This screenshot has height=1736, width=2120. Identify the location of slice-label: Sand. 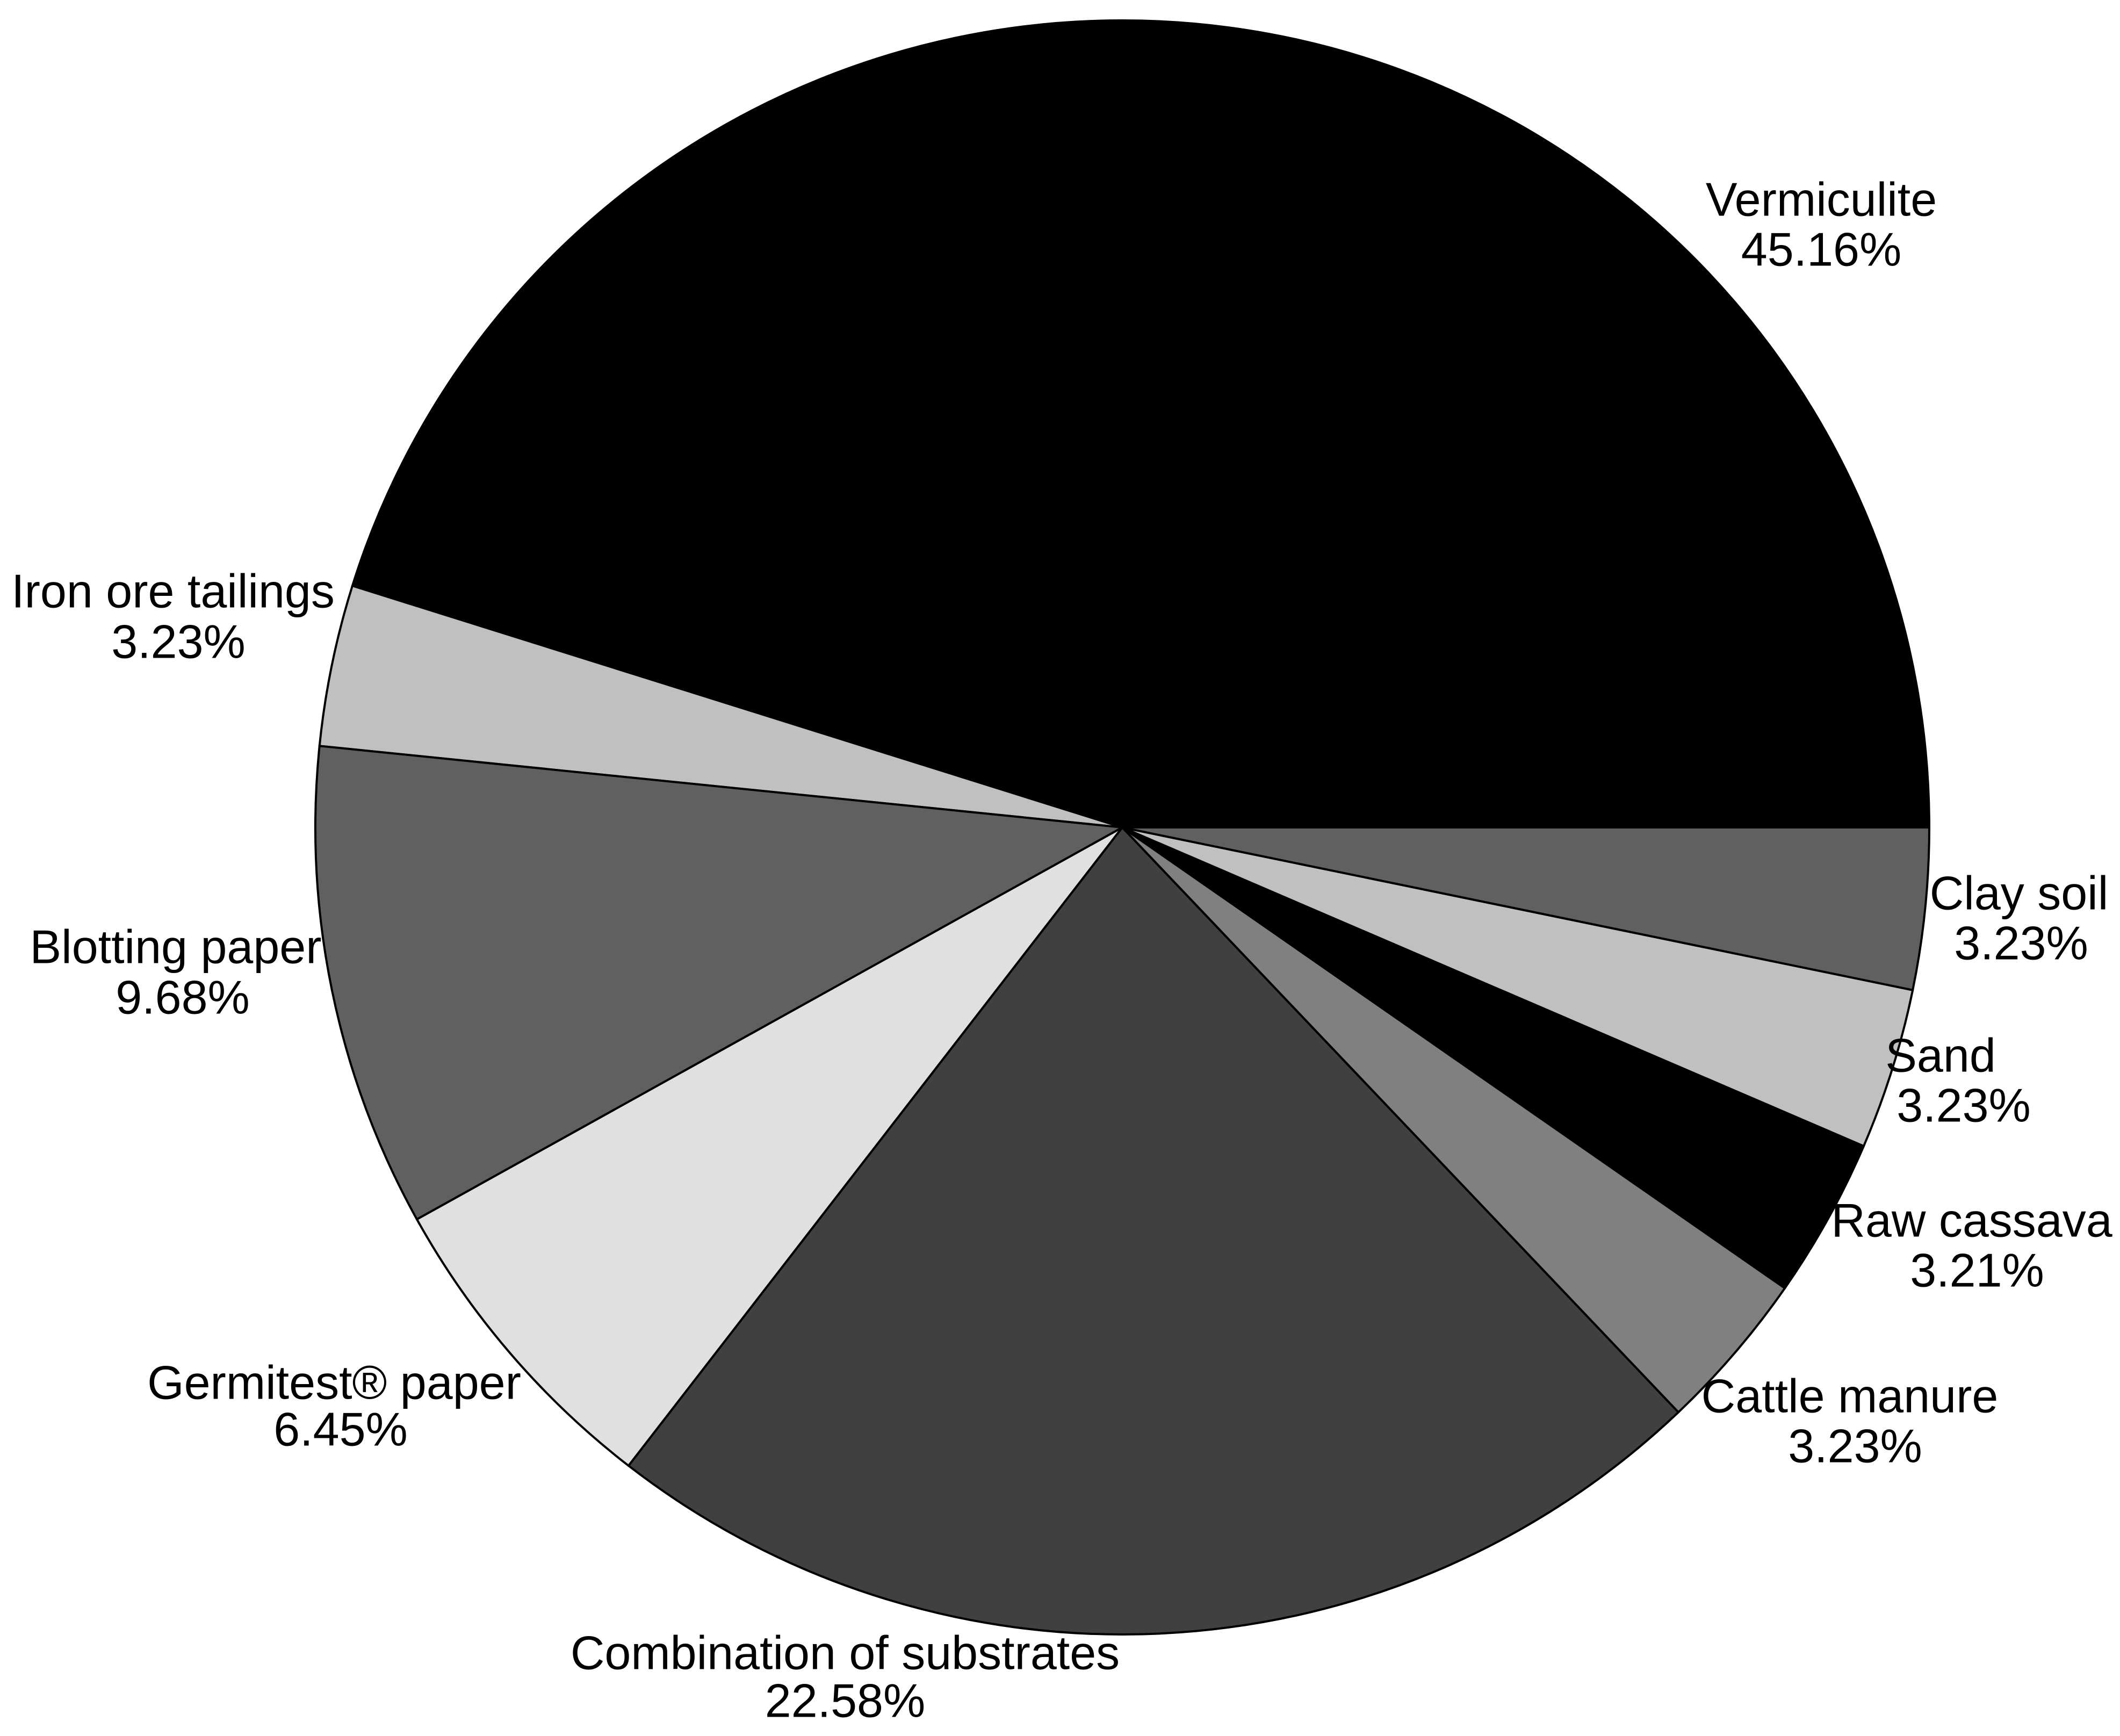
(1940, 1055).